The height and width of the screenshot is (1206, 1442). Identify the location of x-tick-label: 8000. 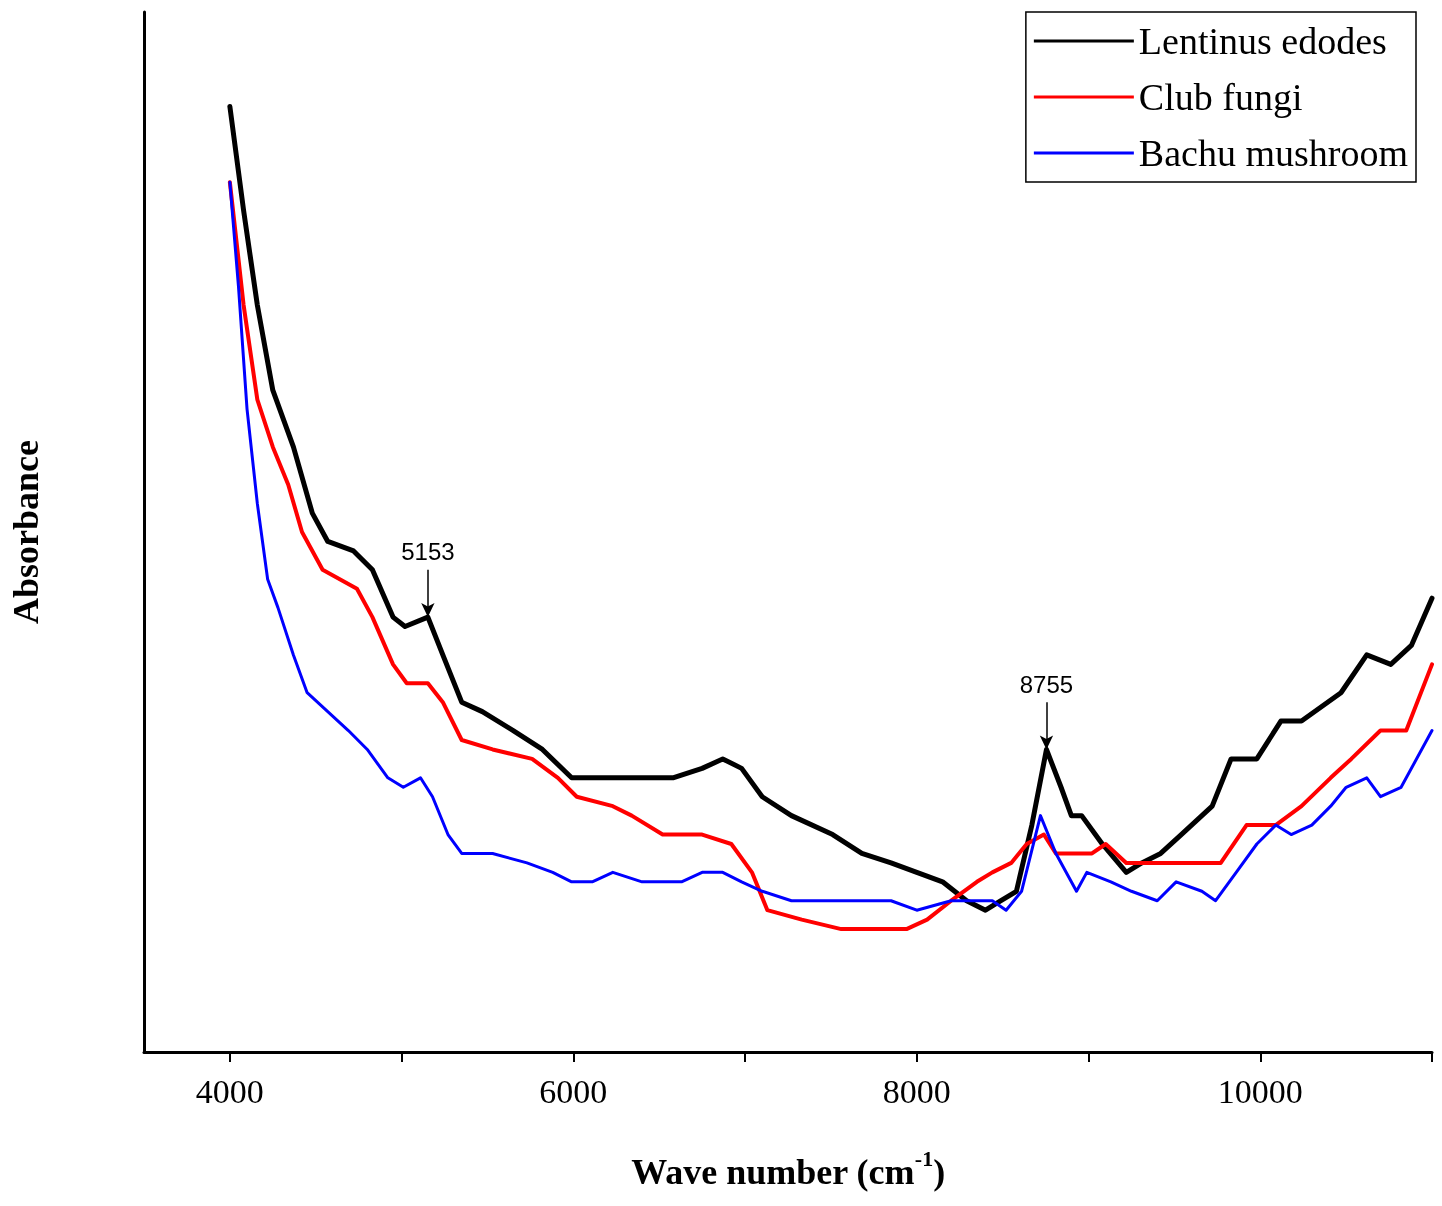
(916, 1091).